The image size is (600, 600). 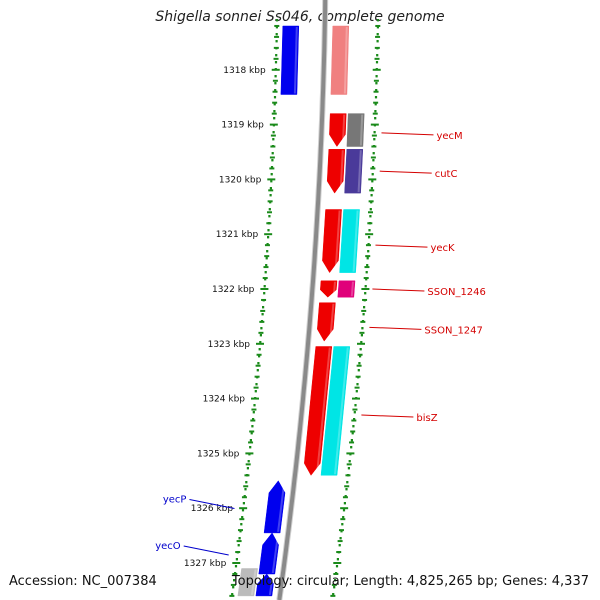 I want to click on tick-label: 1325 kbp, so click(x=218, y=454).